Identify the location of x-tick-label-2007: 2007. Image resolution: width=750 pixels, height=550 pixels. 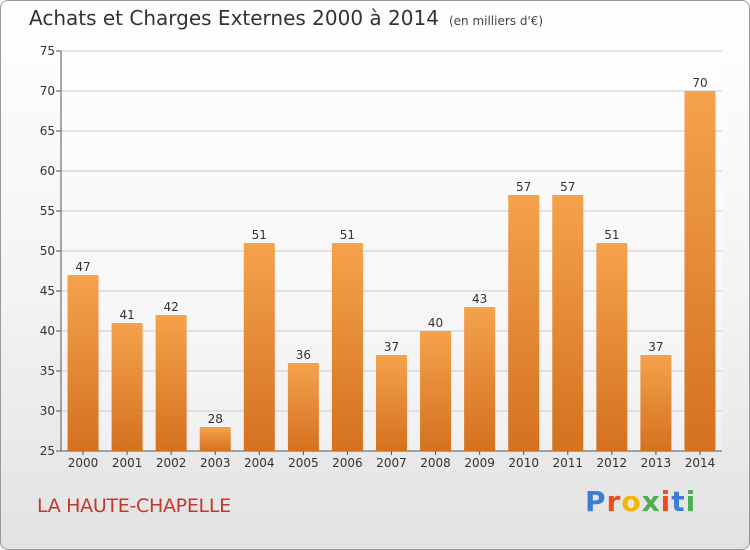
(391, 463).